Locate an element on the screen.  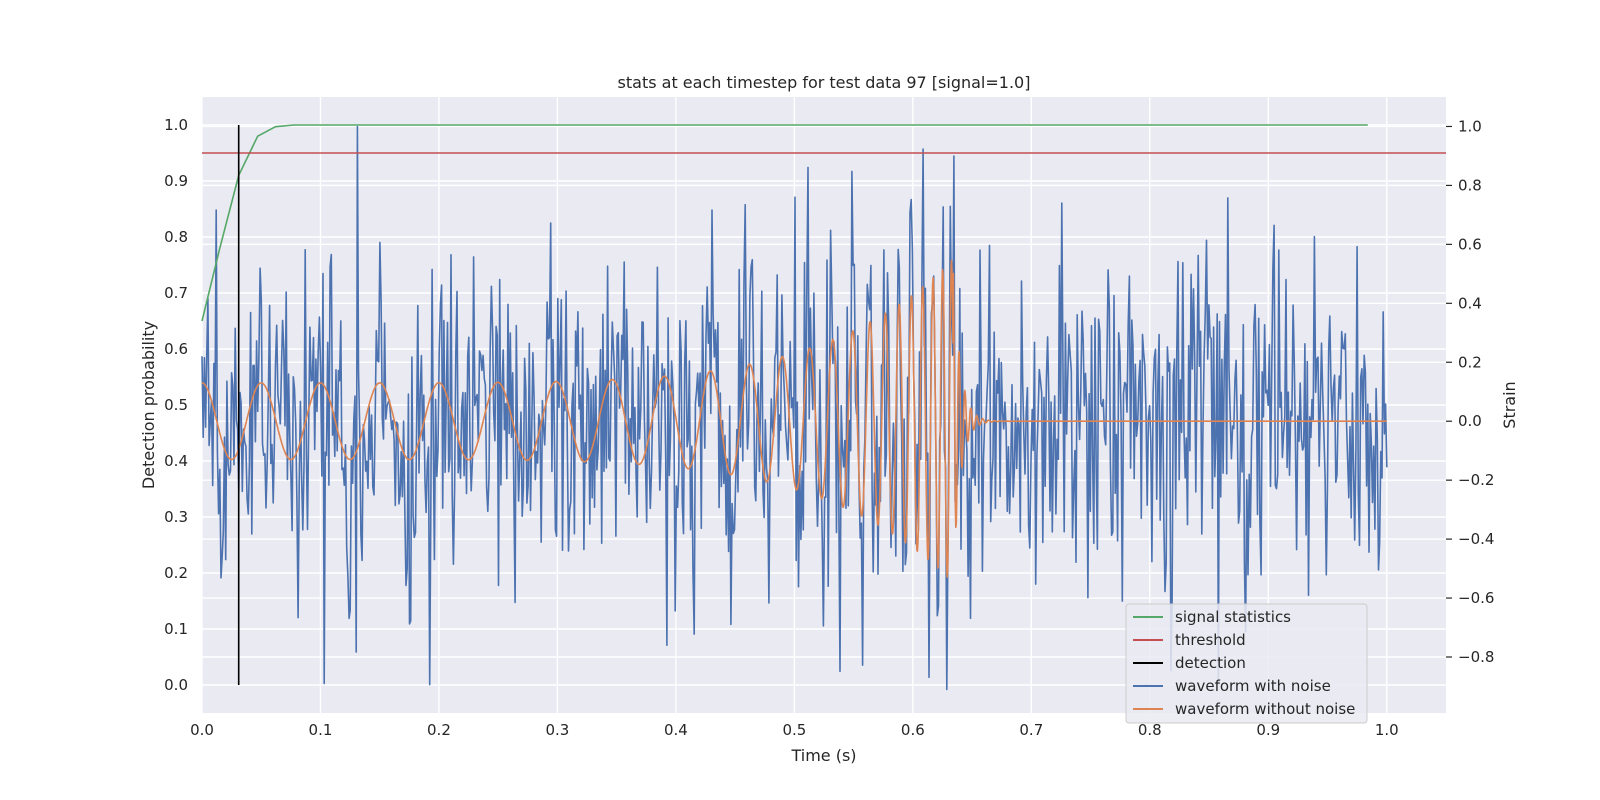
y-left-tick-label: 0.3 is located at coordinates (176, 517).